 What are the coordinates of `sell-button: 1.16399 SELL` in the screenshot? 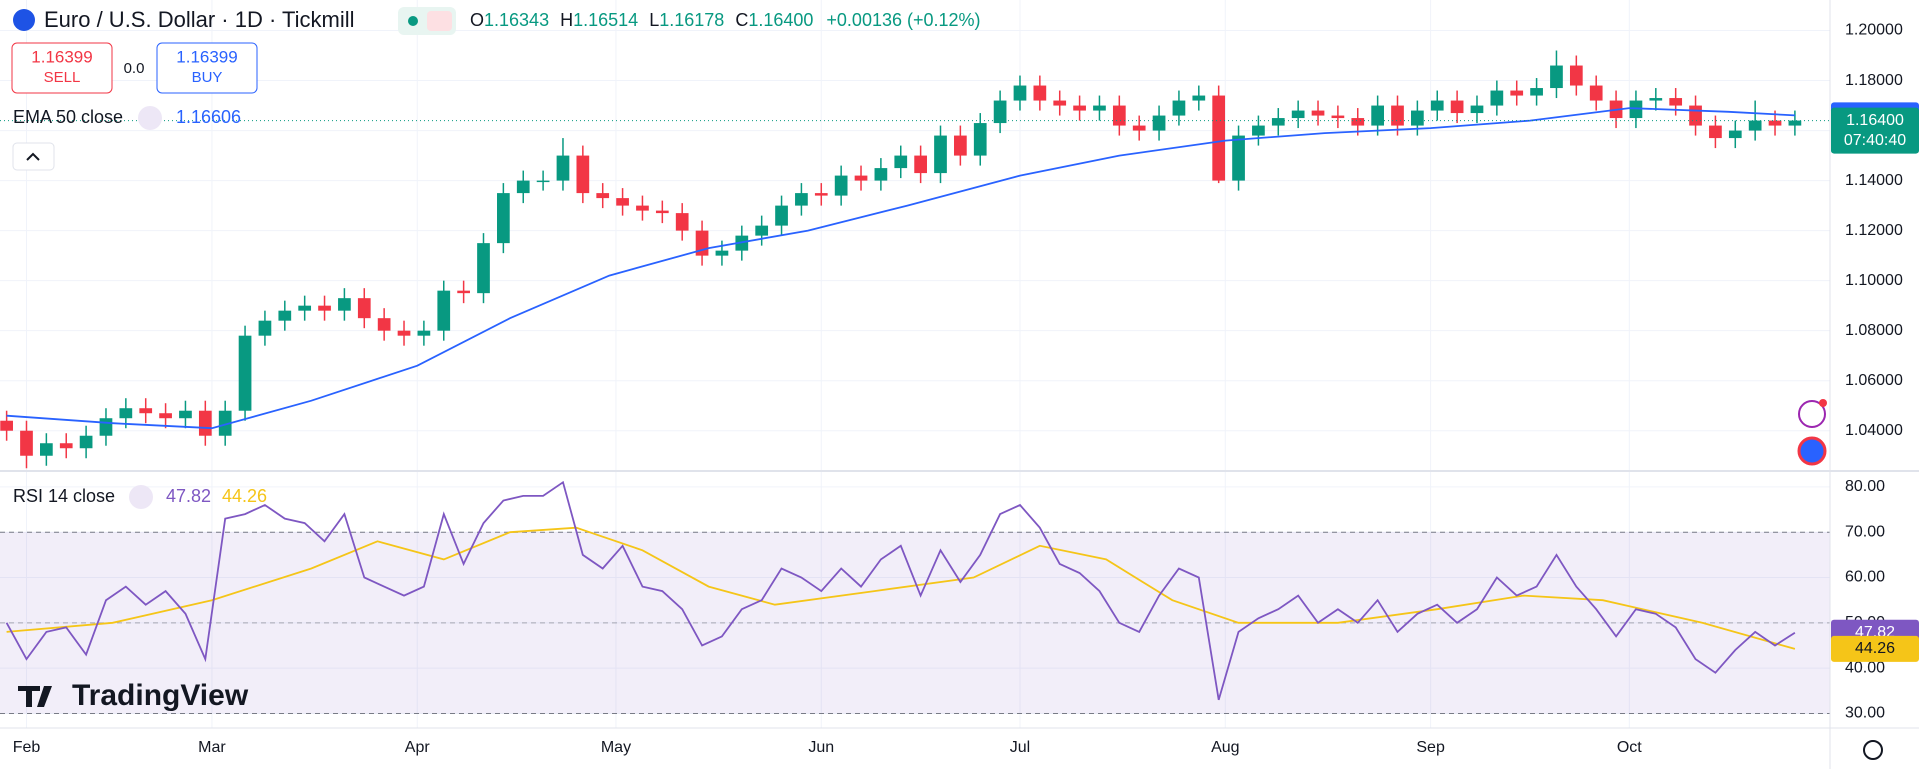 It's located at (62, 68).